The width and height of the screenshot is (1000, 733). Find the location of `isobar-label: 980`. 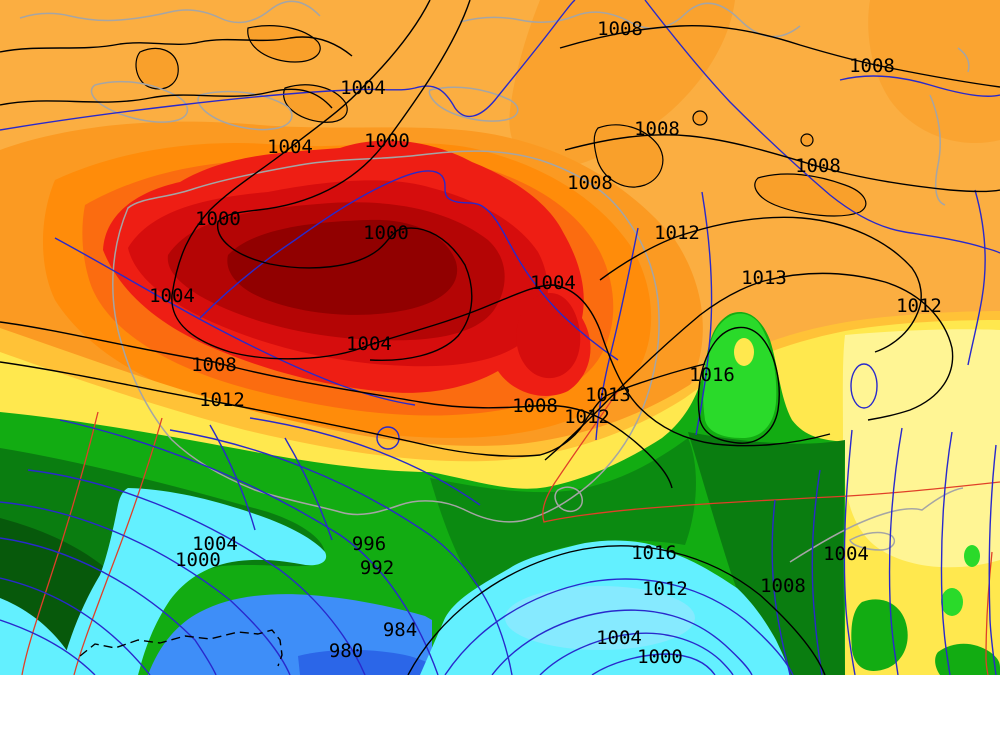

isobar-label: 980 is located at coordinates (346, 651).